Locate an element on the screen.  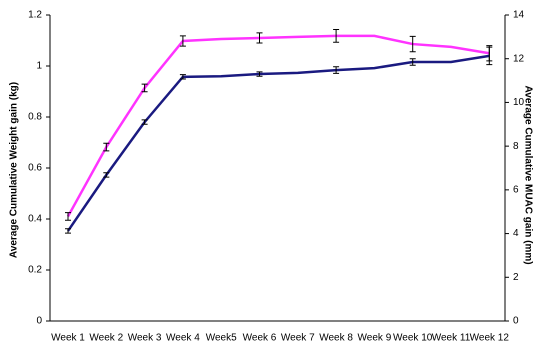
x-tick-label: Week 11 is located at coordinates (451, 338).